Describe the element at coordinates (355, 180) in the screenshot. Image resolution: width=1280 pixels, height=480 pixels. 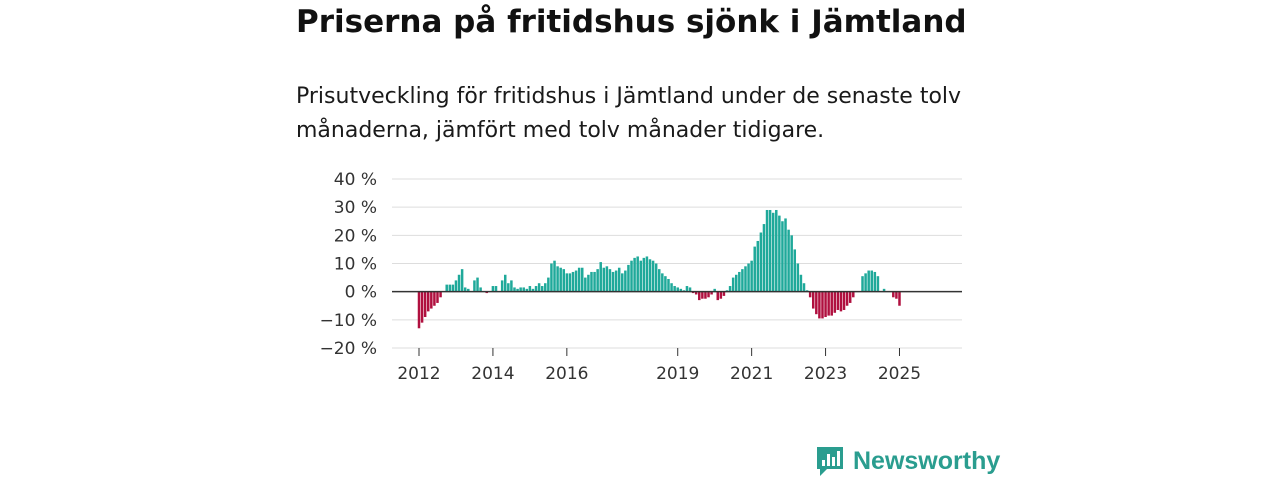
I see `y-tick-label: 40 %` at that location.